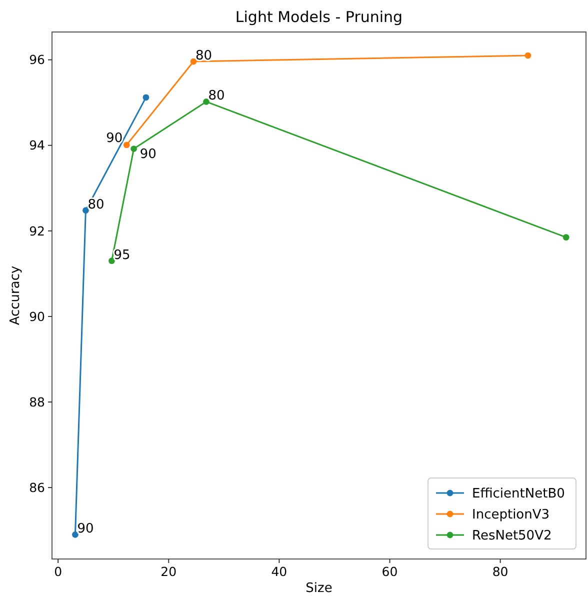 The width and height of the screenshot is (588, 596). Describe the element at coordinates (122, 255) in the screenshot. I see `annotation: 95` at that location.